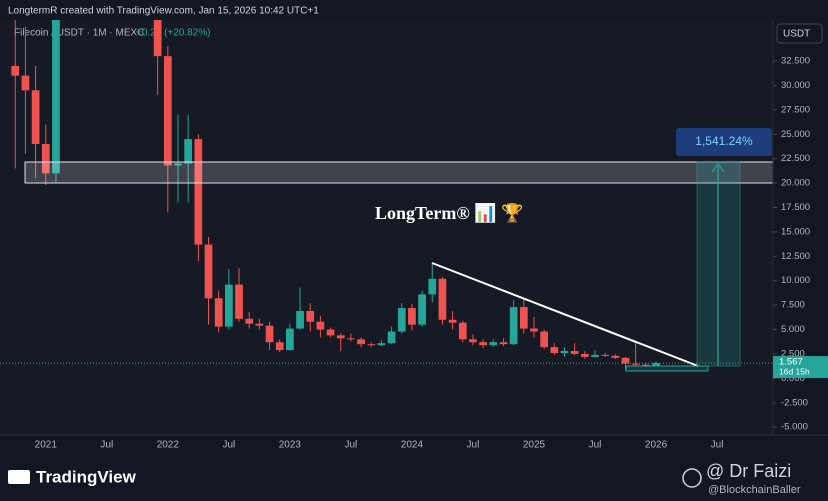 The height and width of the screenshot is (501, 828). I want to click on y-tick-label: 32.500, so click(795, 61).